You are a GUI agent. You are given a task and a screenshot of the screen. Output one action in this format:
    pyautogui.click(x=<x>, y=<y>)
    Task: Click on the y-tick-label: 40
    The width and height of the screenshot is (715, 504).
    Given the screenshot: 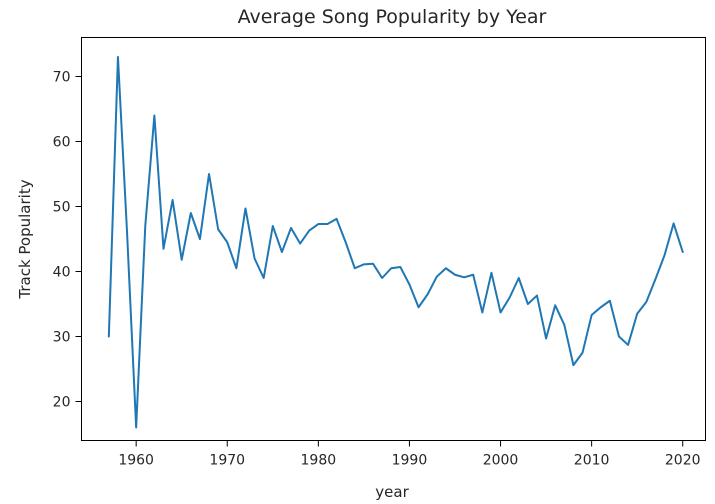 What is the action you would take?
    pyautogui.click(x=62, y=273)
    